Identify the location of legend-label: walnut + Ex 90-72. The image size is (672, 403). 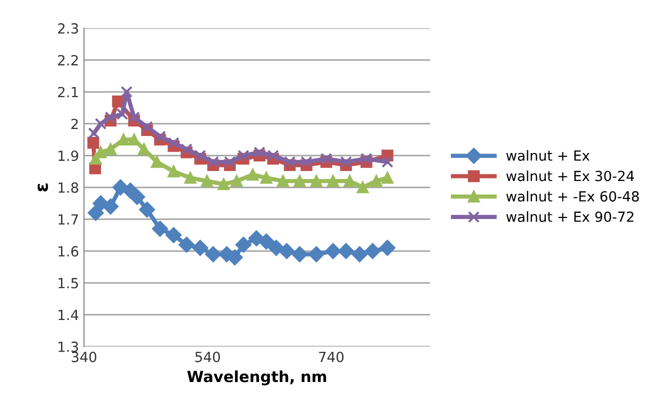
(570, 216).